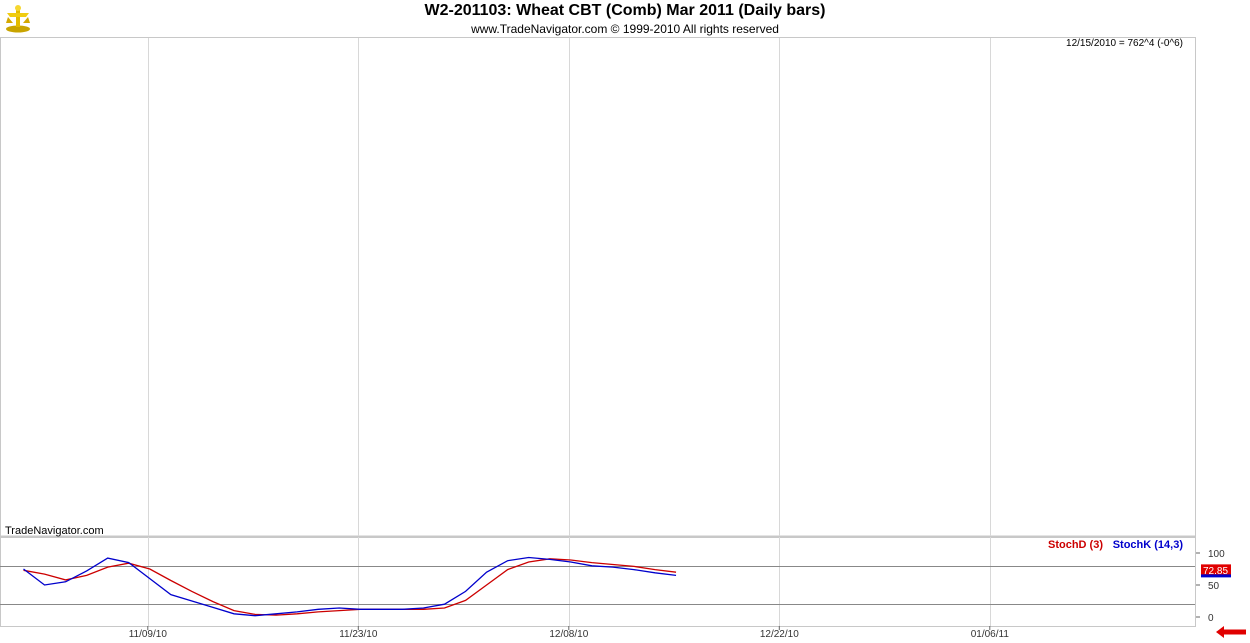 The height and width of the screenshot is (643, 1250). What do you see at coordinates (1211, 618) in the screenshot?
I see `stoch-axis-label: 0` at bounding box center [1211, 618].